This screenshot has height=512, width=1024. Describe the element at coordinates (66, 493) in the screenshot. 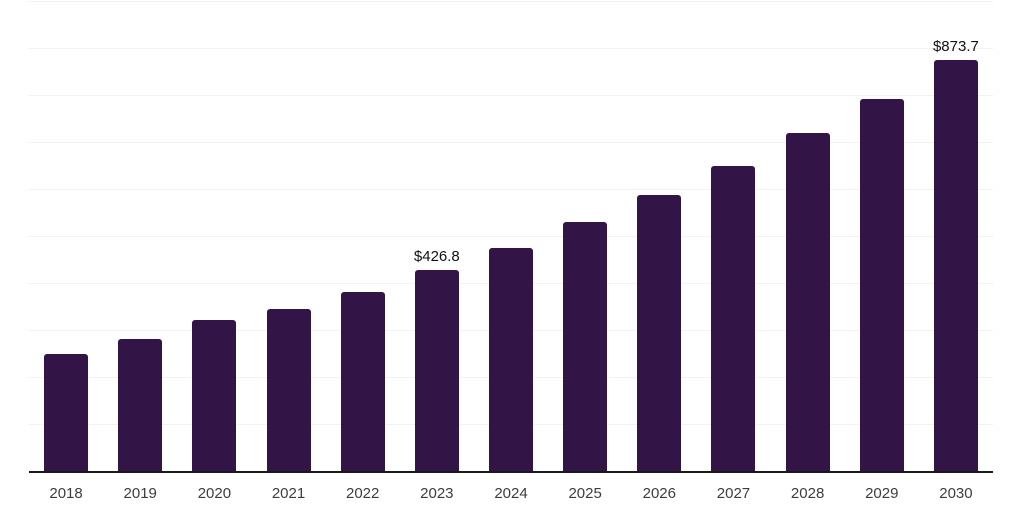

I see `x-tick-label-2018: 2018` at that location.